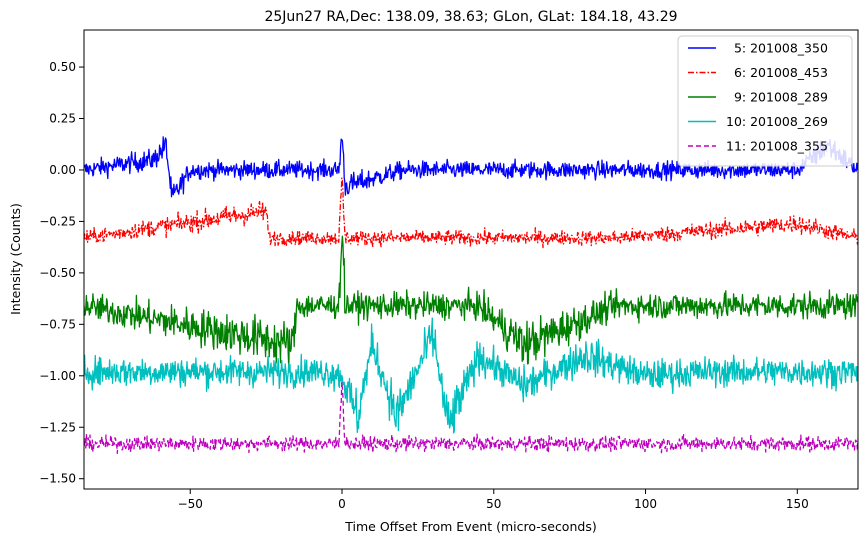  I want to click on y-tick-label: −0.25, so click(57, 221).